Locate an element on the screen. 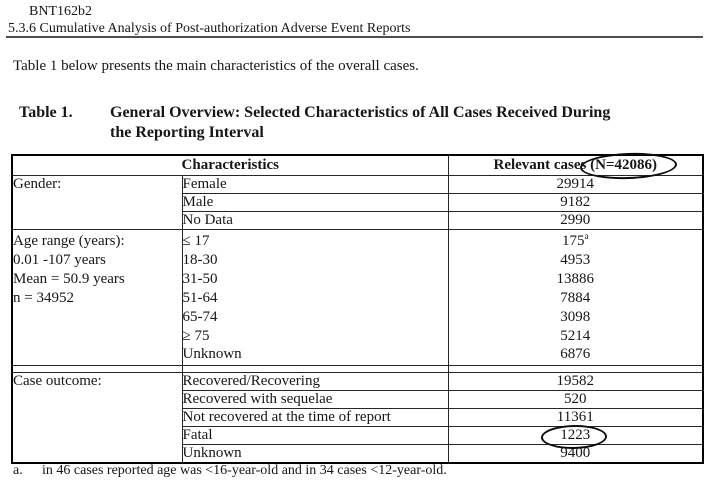 This screenshot has width=710, height=488. value-cell: 520 is located at coordinates (575, 399).